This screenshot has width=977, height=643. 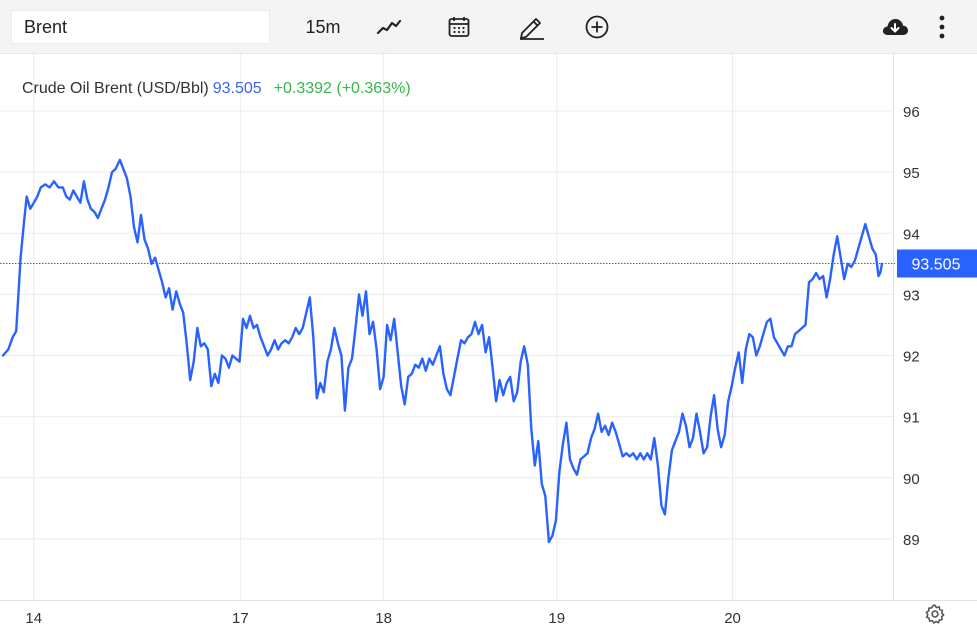 I want to click on price-tick-label: 92, so click(x=911, y=357).